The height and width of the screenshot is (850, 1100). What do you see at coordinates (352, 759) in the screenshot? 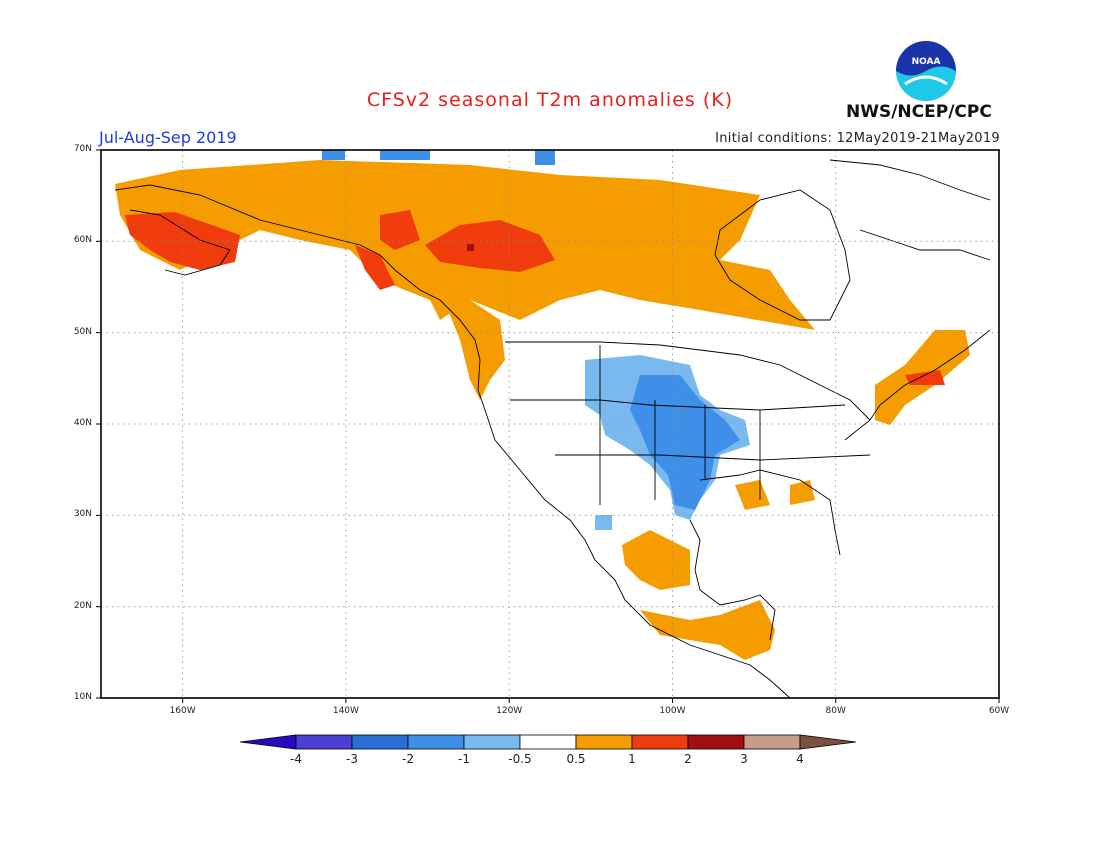
I see `colorbar-label: -3` at bounding box center [352, 759].